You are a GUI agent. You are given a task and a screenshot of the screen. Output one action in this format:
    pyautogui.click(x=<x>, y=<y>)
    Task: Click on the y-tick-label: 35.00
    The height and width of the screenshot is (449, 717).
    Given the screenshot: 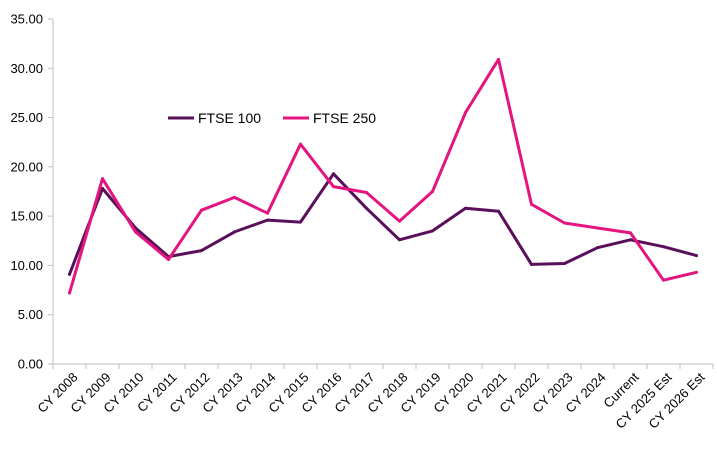 What is the action you would take?
    pyautogui.click(x=26, y=19)
    